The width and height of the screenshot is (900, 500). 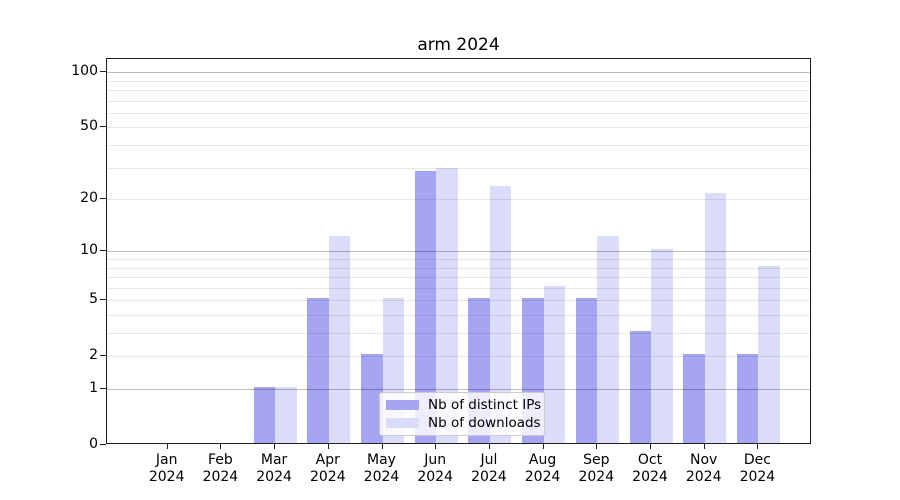 What do you see at coordinates (381, 460) in the screenshot?
I see `x-tick-label-month: May` at bounding box center [381, 460].